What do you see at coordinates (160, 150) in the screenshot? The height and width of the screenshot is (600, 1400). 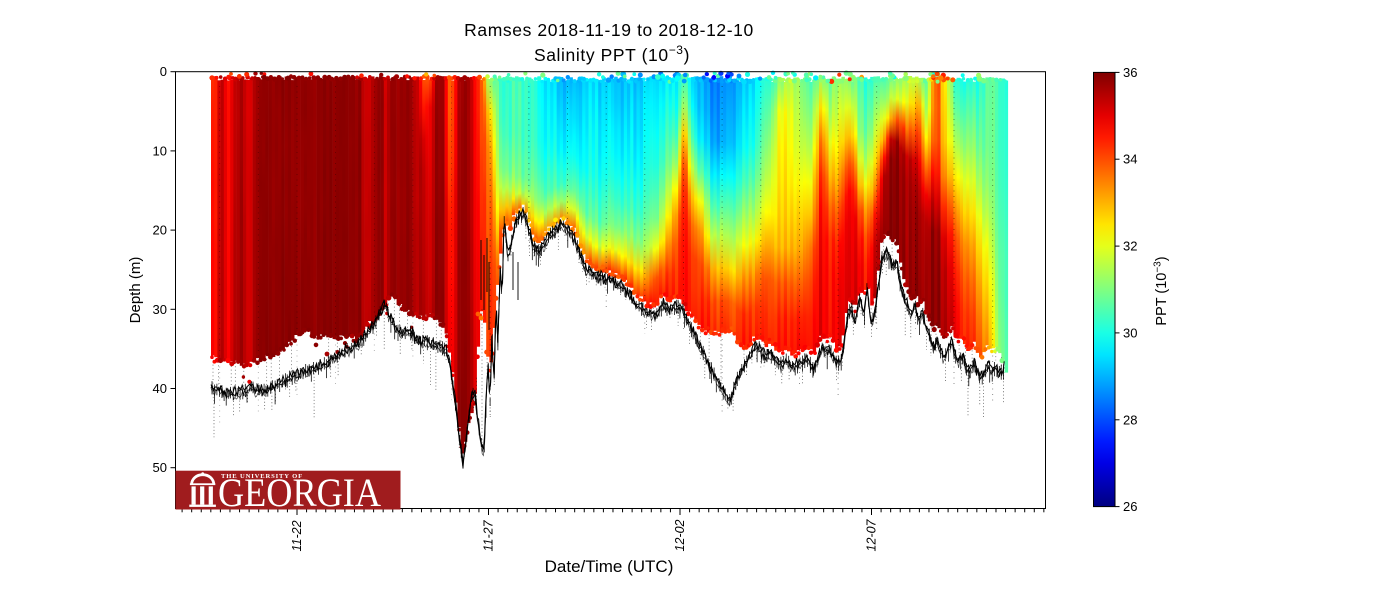 I see `svg-text: 10` at bounding box center [160, 150].